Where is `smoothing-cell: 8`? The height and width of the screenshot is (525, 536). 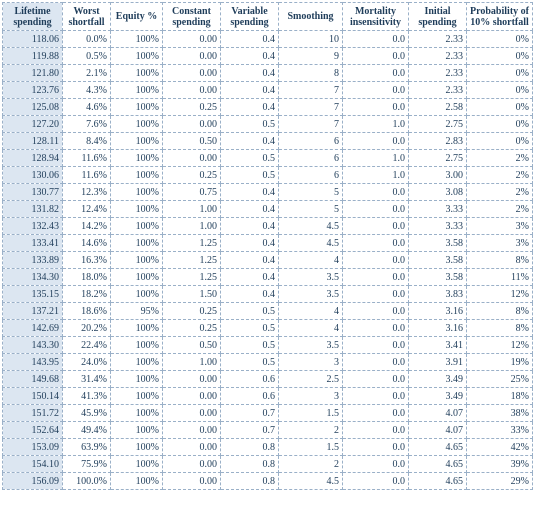
smoothing-cell: 8 is located at coordinates (310, 73).